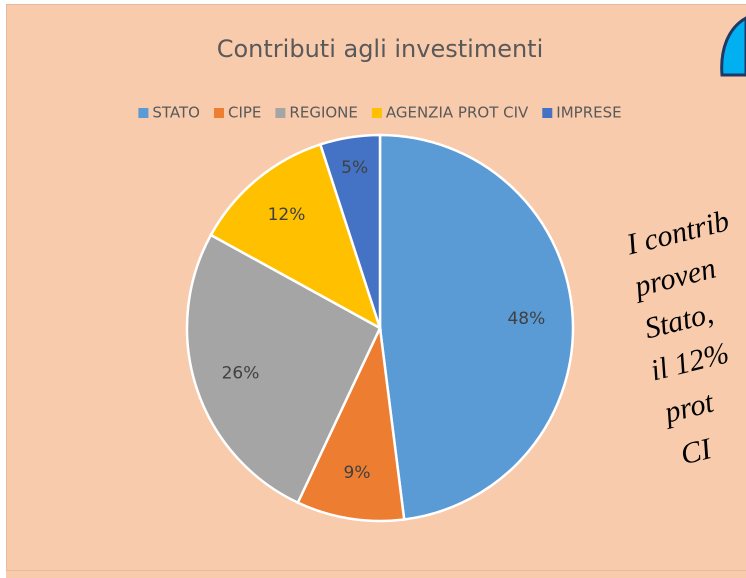 The height and width of the screenshot is (578, 746). Describe the element at coordinates (244, 113) in the screenshot. I see `legend-label: CIPE` at that location.